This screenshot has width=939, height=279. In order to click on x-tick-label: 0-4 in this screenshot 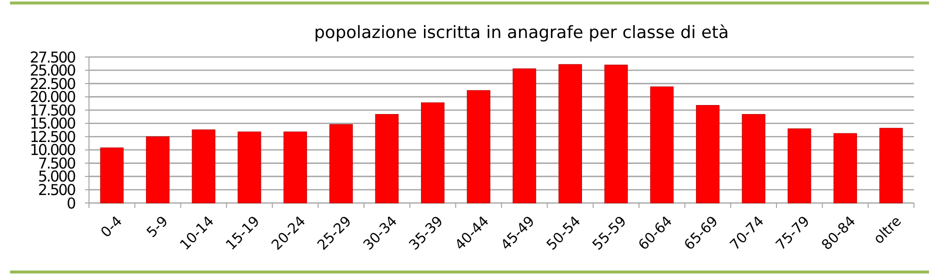, I will do `click(112, 227)`.